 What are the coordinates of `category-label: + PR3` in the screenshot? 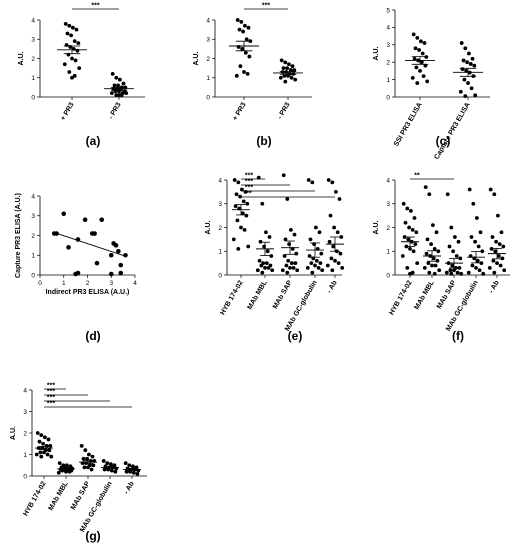 It's located at (68, 111).